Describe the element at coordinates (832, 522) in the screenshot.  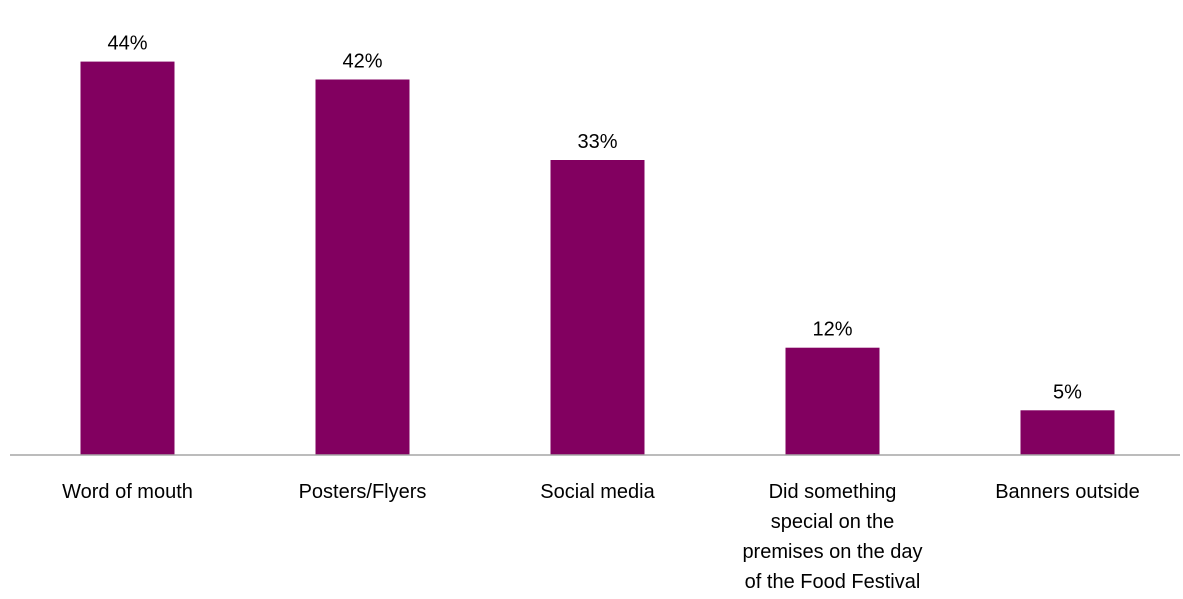
I see `category-label-line: special on the` at that location.